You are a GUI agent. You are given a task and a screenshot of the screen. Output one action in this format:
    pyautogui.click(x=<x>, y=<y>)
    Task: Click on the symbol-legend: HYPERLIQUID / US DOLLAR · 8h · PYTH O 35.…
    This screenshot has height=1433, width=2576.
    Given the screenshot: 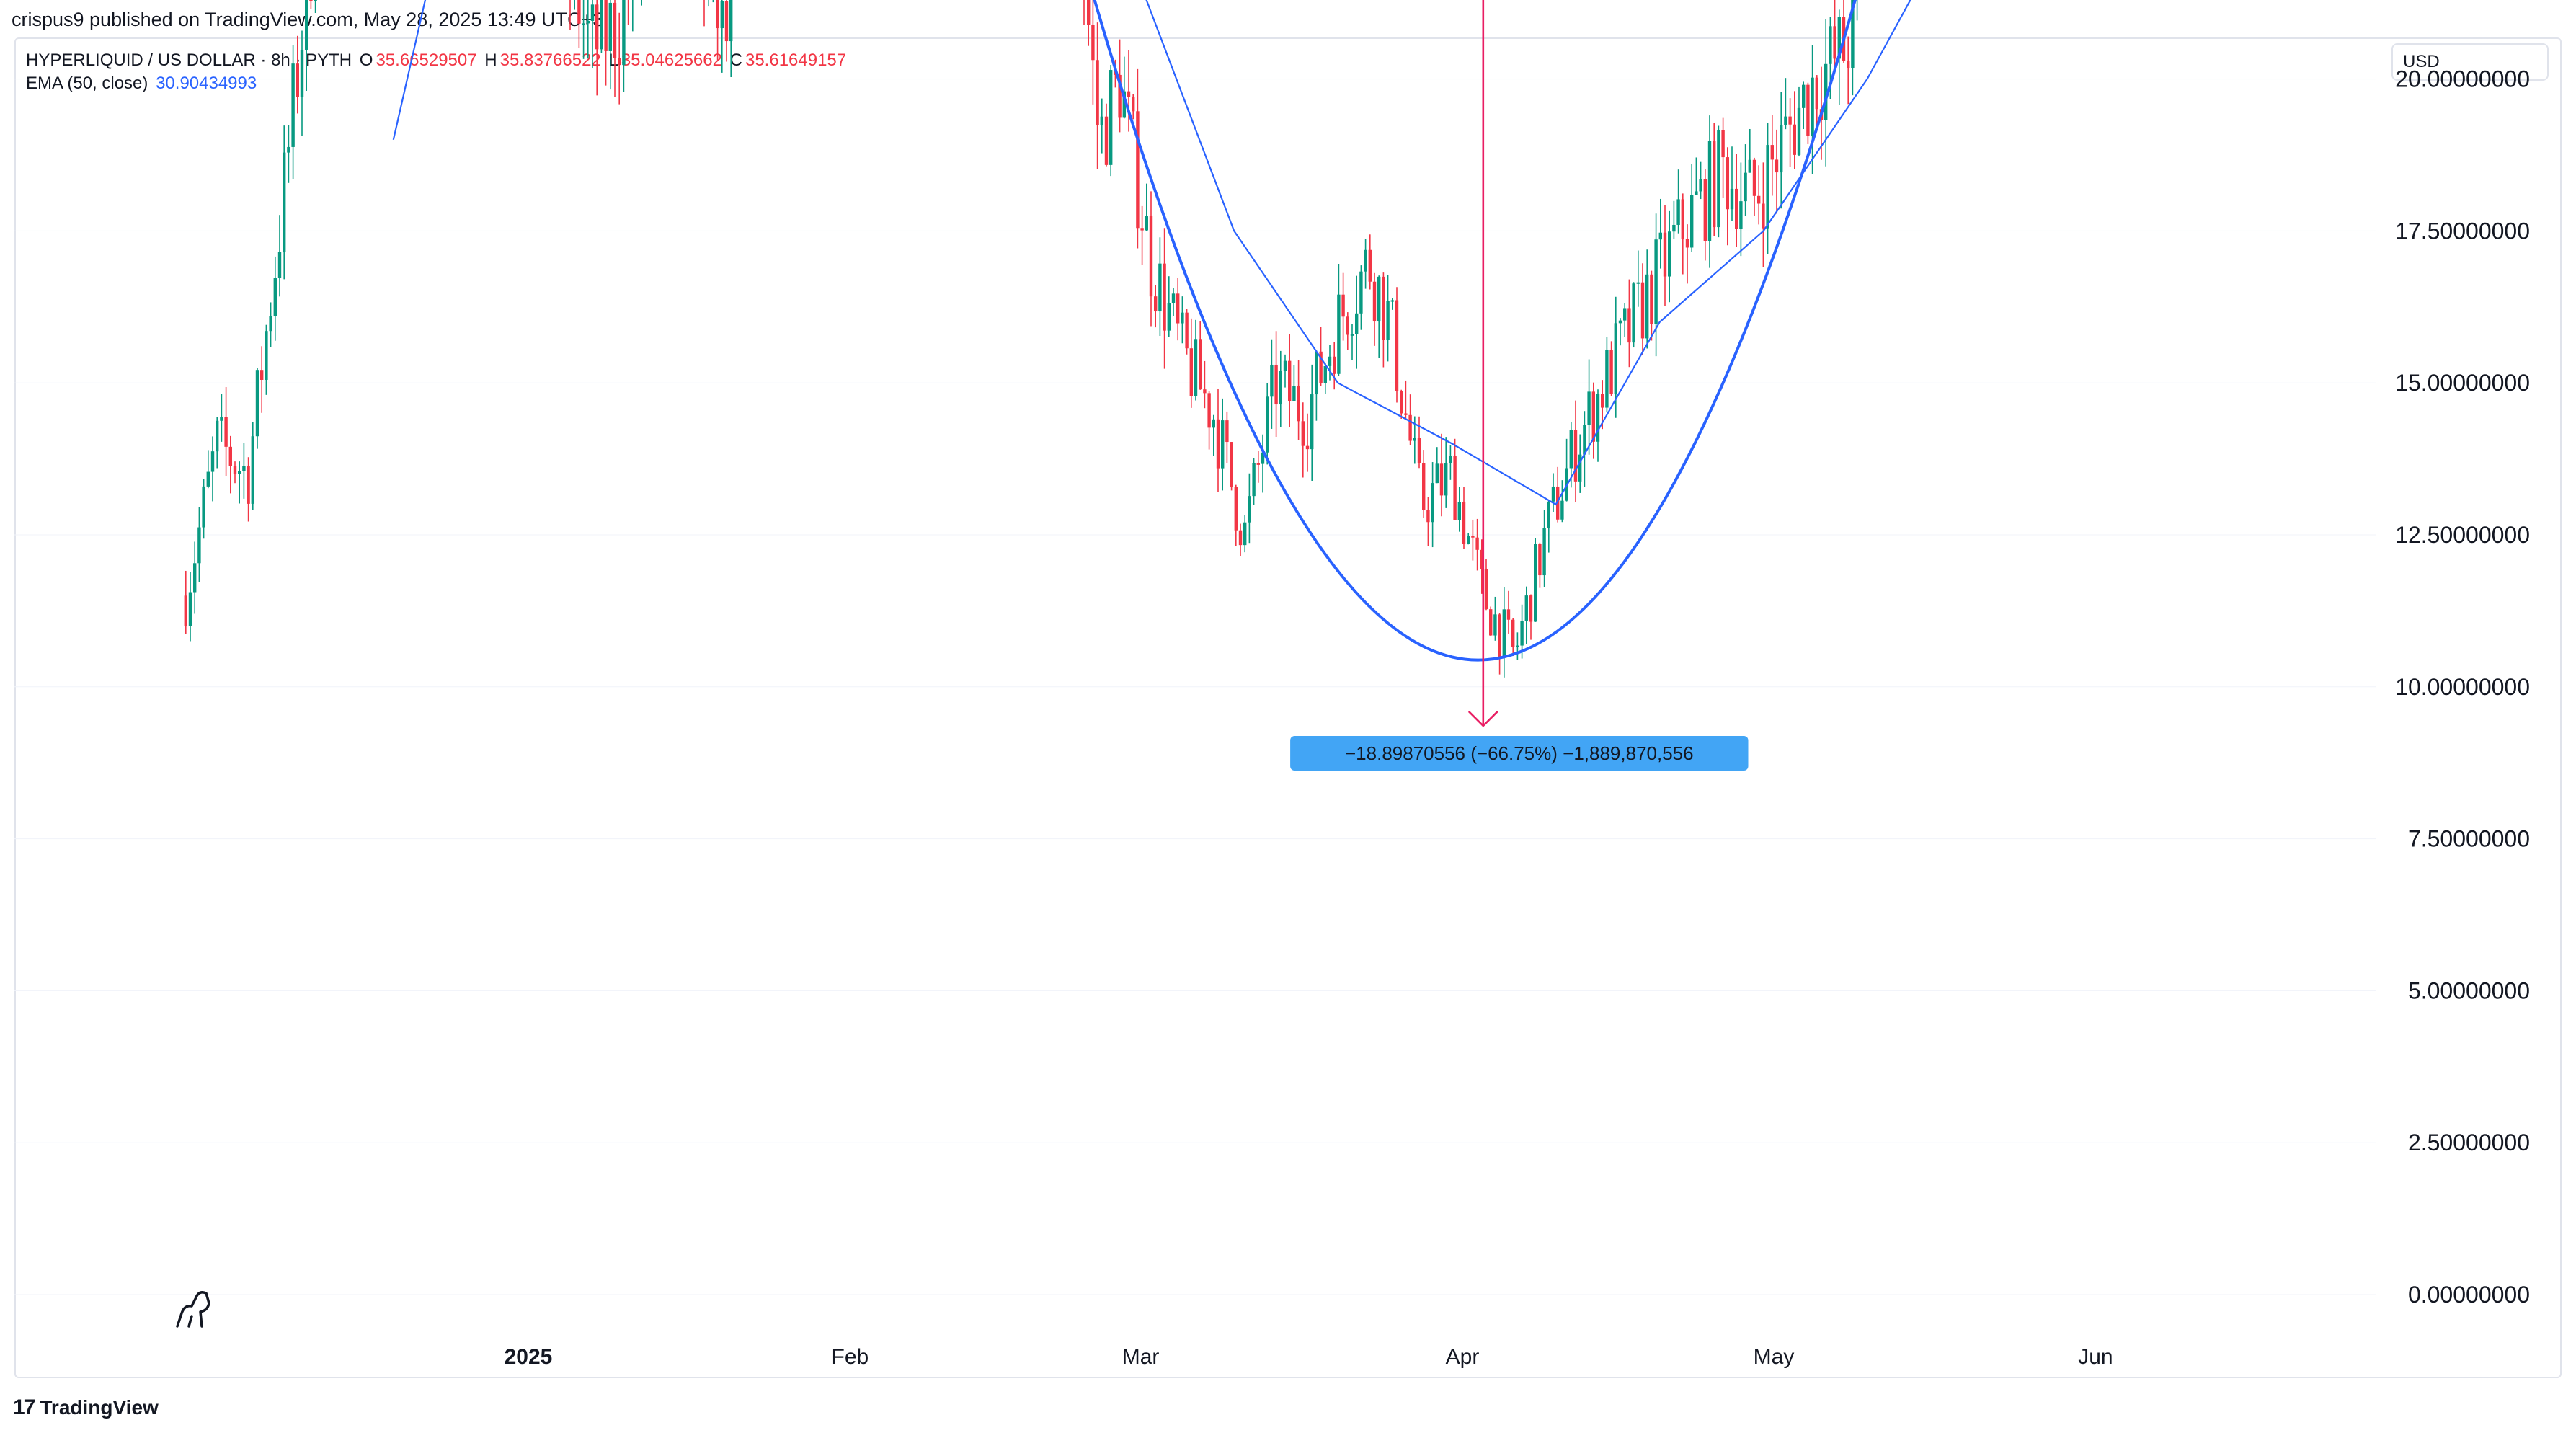 What is the action you would take?
    pyautogui.click(x=437, y=60)
    